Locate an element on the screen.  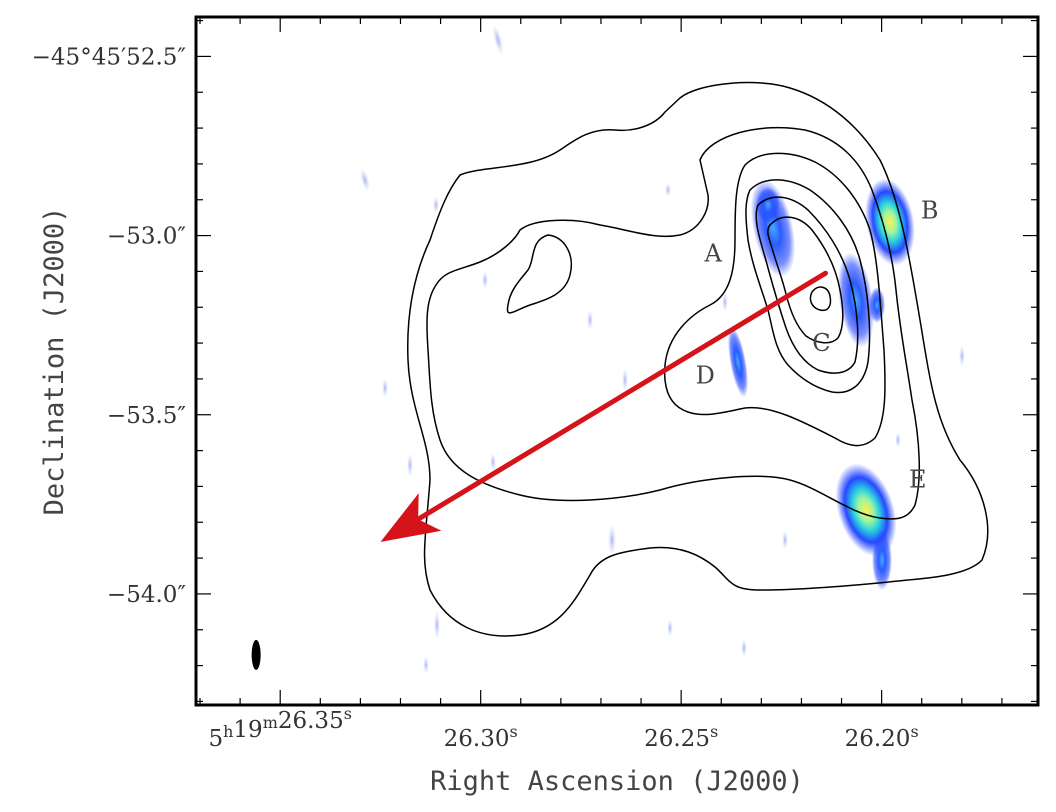
x-tick-label: 5h19m26.35s is located at coordinates (279, 728).